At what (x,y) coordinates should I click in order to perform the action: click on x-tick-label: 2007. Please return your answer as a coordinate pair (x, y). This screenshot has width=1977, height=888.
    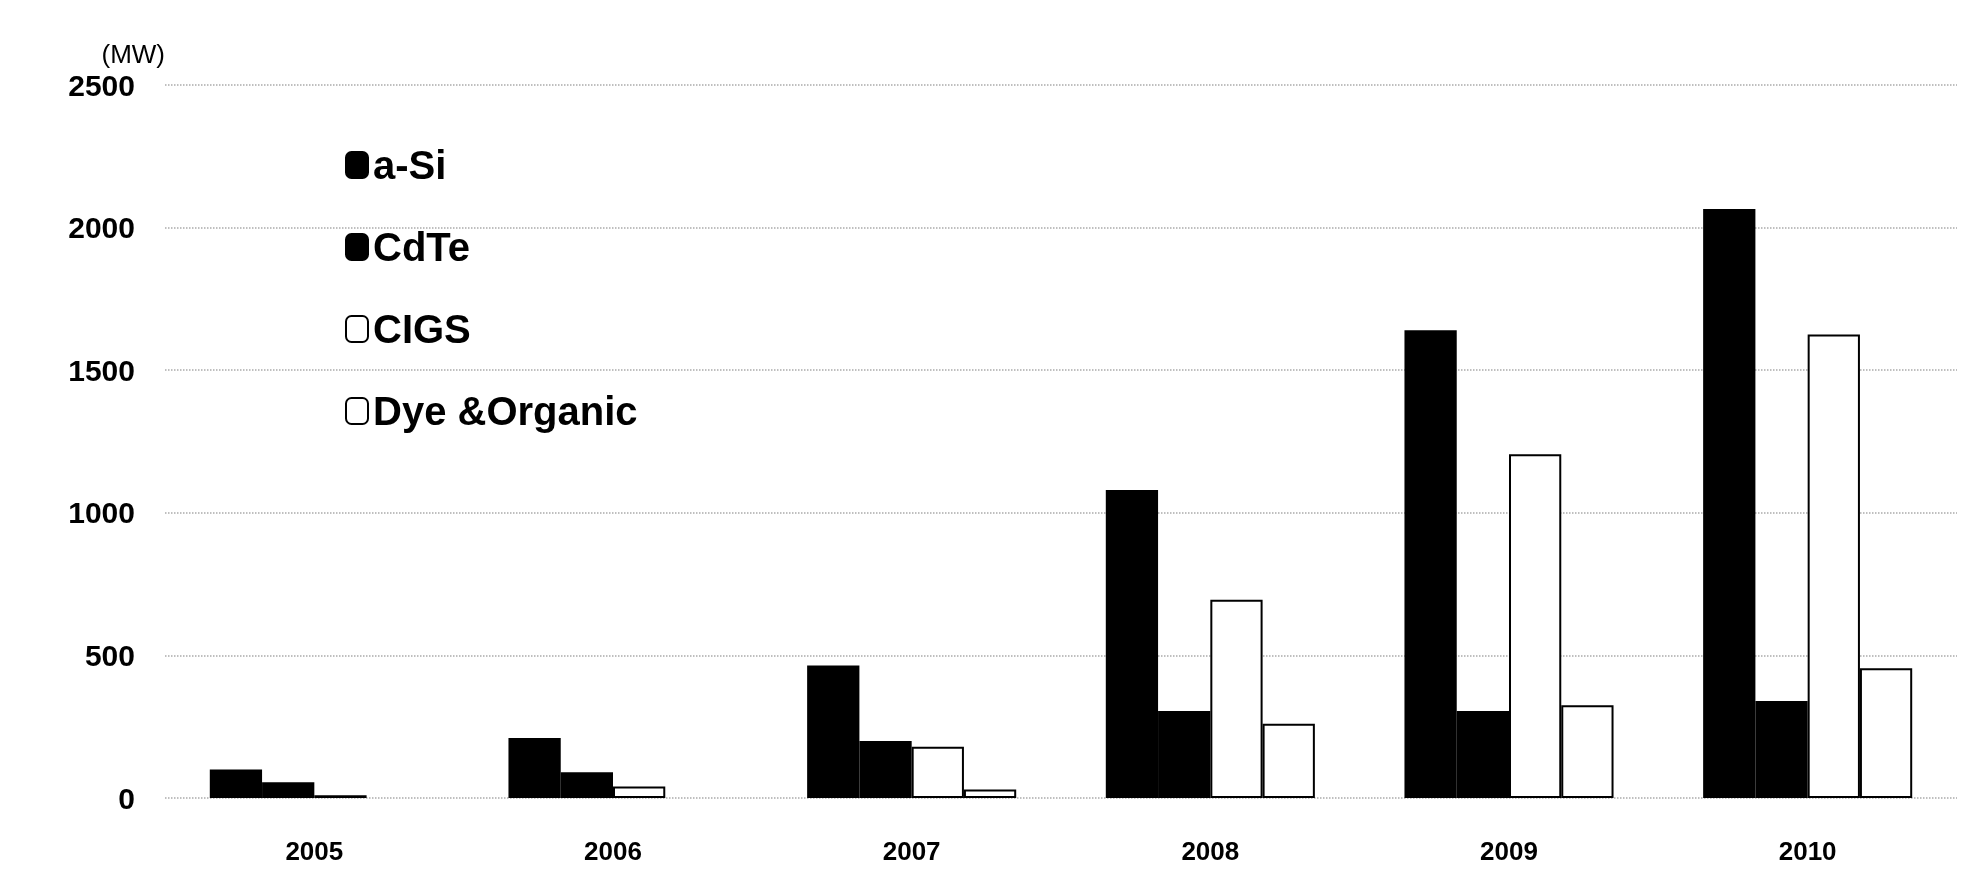
    Looking at the image, I should click on (911, 851).